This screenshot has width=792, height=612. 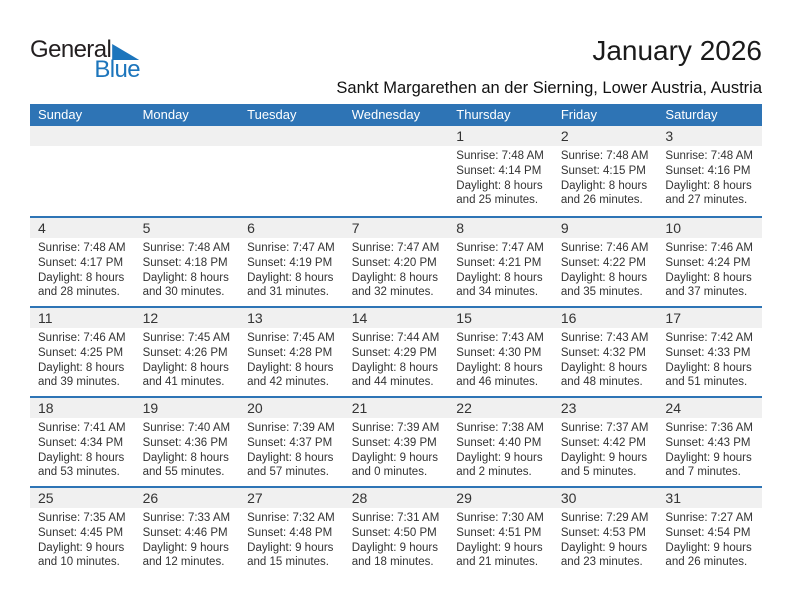 What do you see at coordinates (708, 465) in the screenshot?
I see `daylight-text: Daylight: 9 hours and 7 minutes.` at bounding box center [708, 465].